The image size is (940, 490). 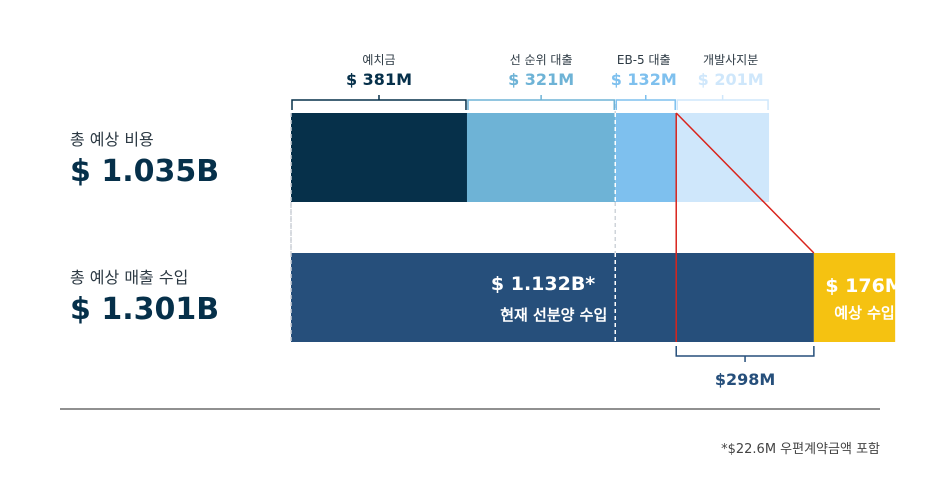 What do you see at coordinates (553, 315) in the screenshot?
I see `current-revenue-label: 현재 선분양 수입` at bounding box center [553, 315].